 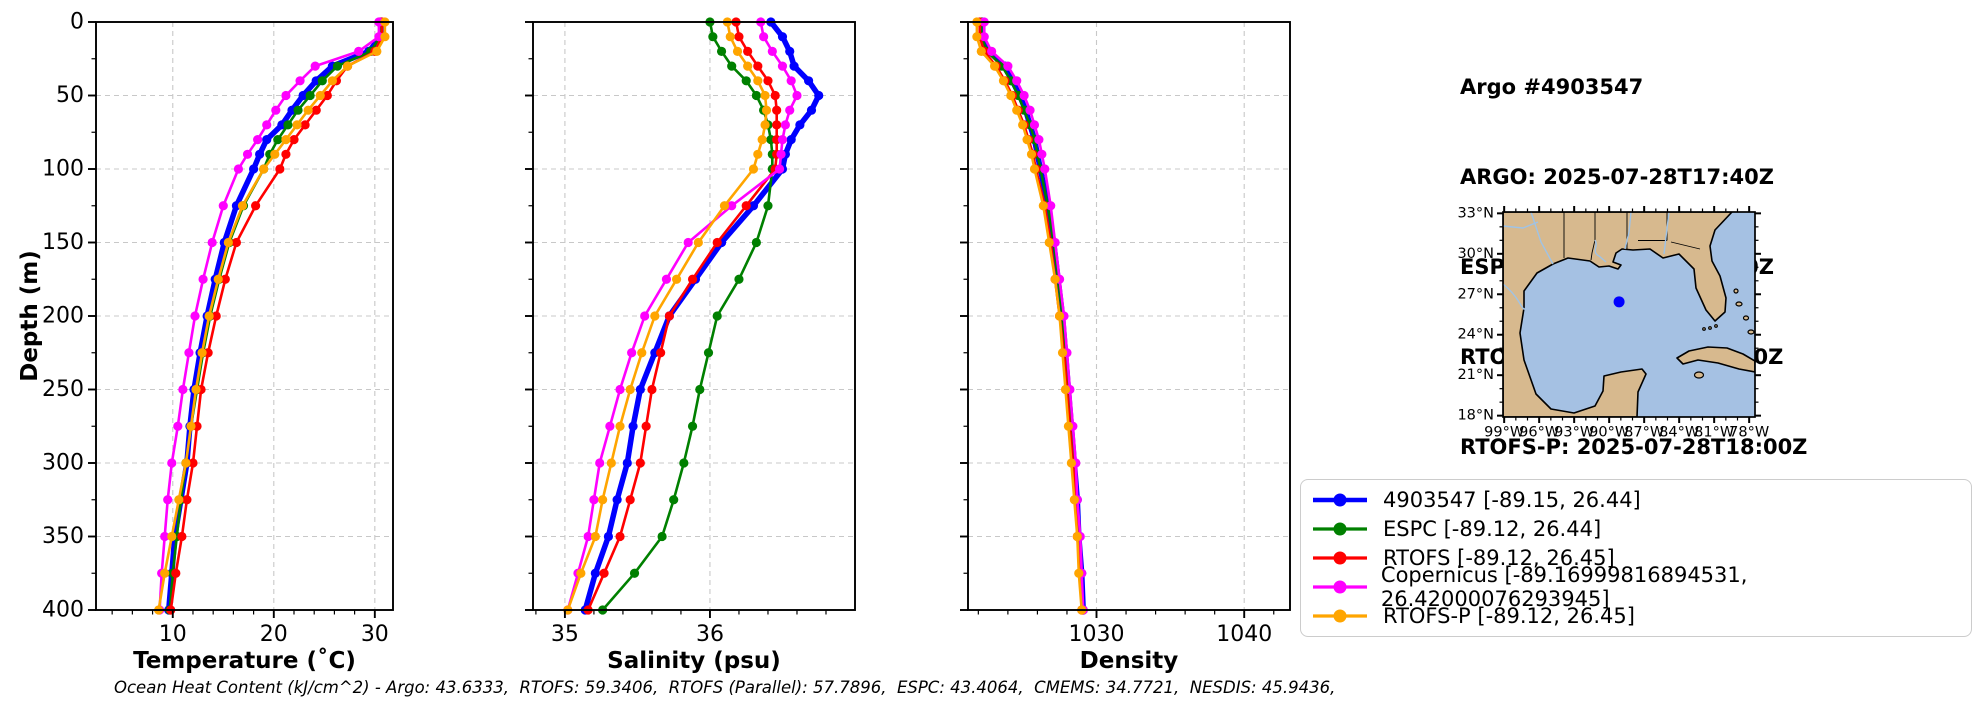 I want to click on y-tick-label: 300, so click(x=63, y=463).